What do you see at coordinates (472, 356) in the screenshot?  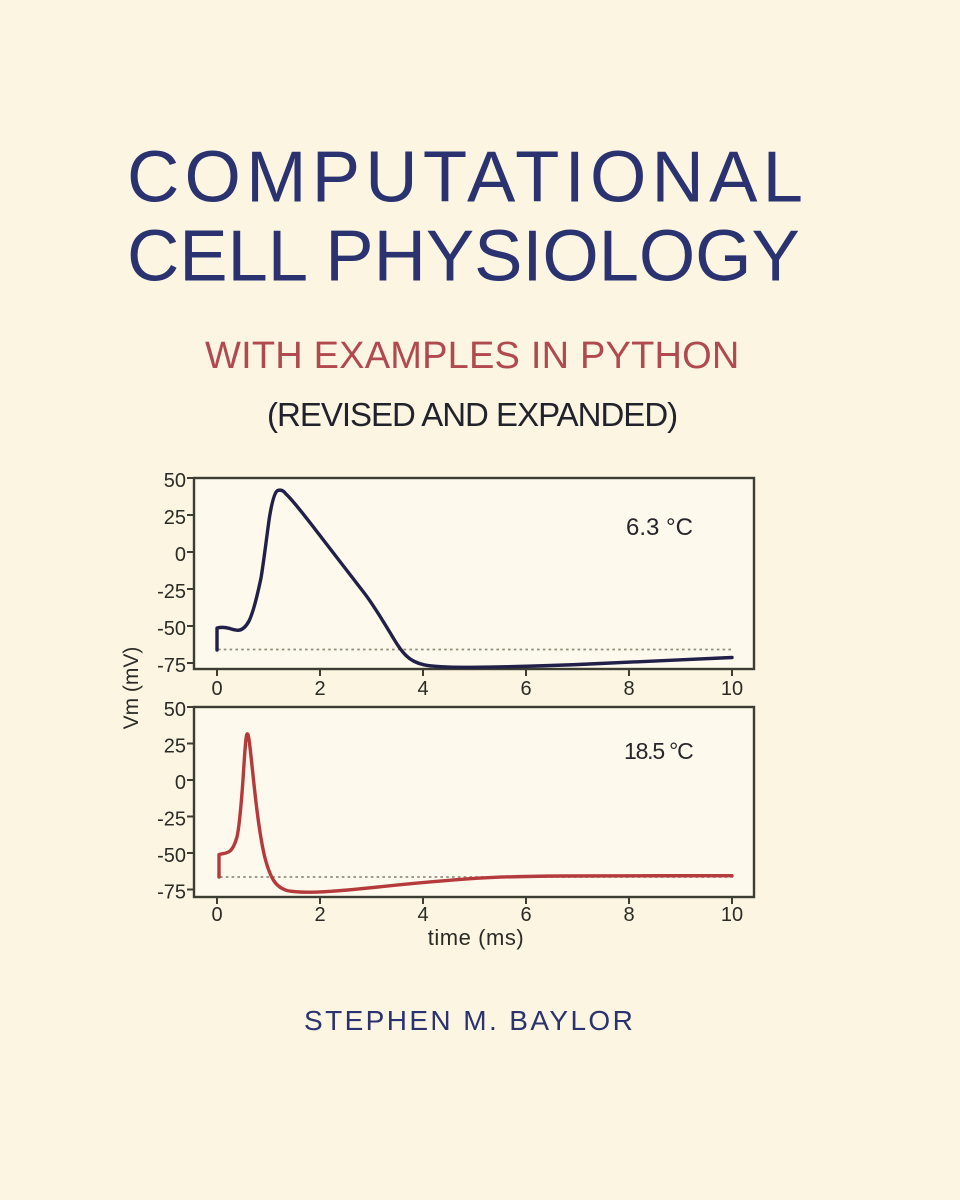 I see `svg-text: WITH EXAMPLES IN PYTHON` at bounding box center [472, 356].